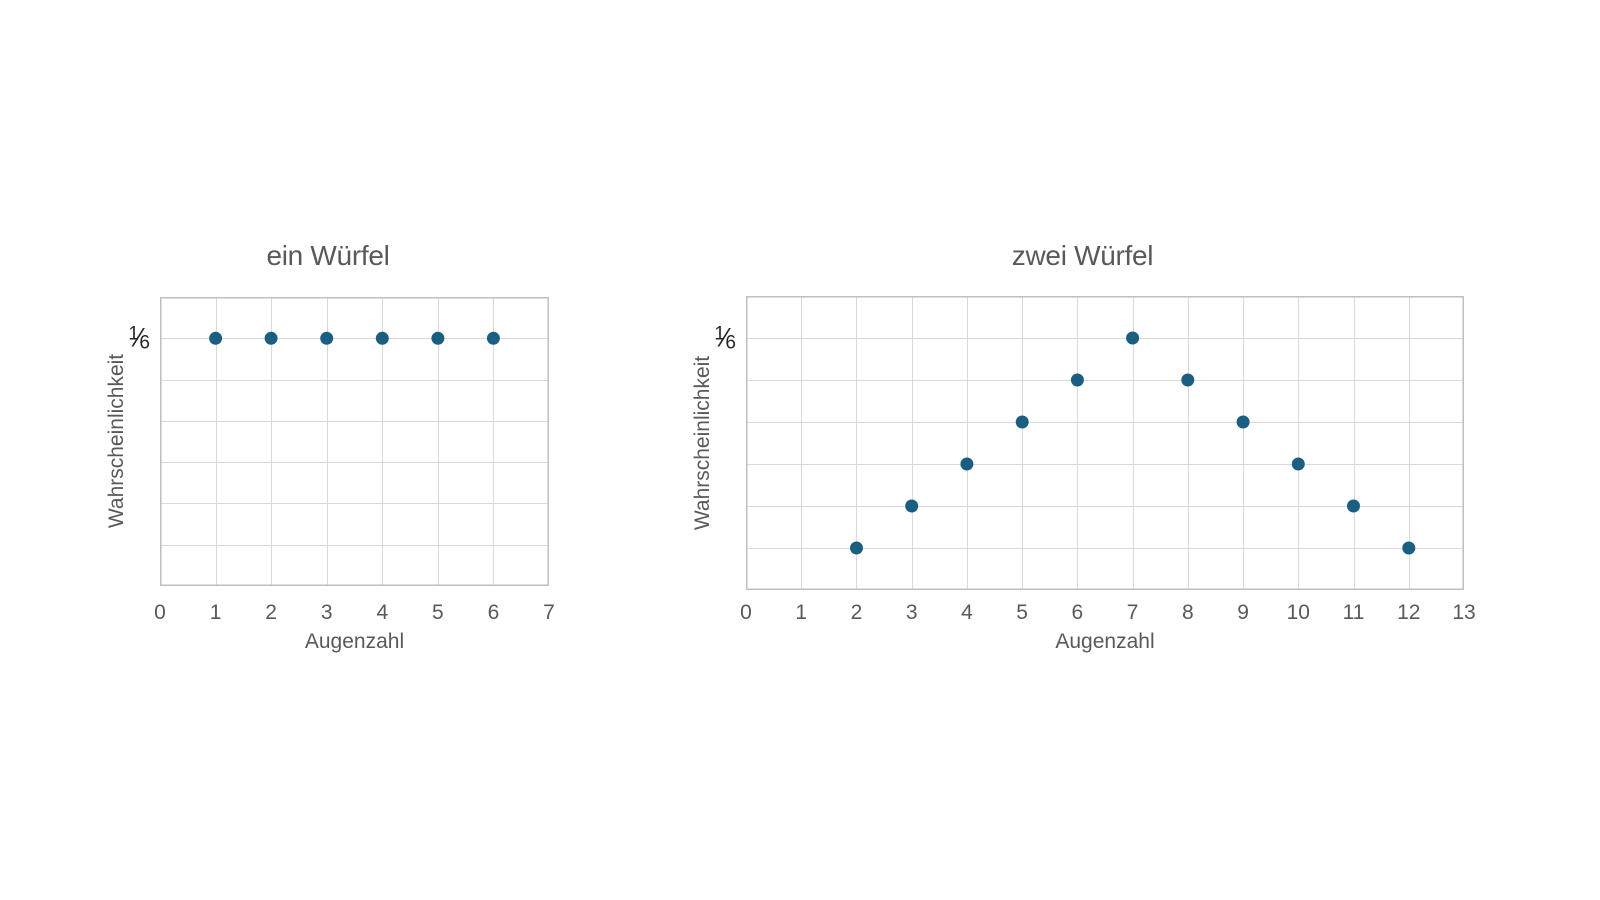 This screenshot has width=1600, height=900. I want to click on chart-title: ein Würfel, so click(328, 255).